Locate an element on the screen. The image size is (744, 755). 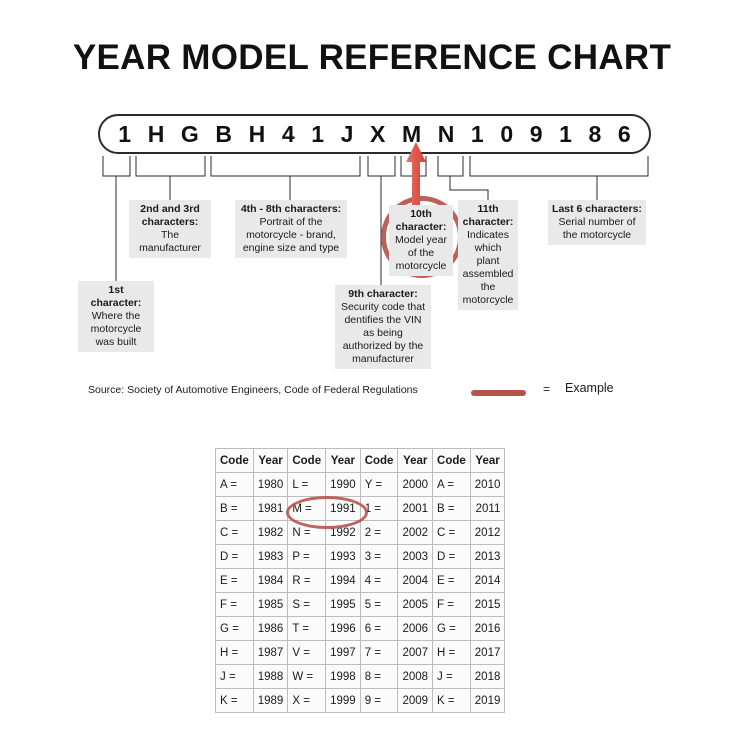
code-cell-10-1: K = is located at coordinates (234, 700).